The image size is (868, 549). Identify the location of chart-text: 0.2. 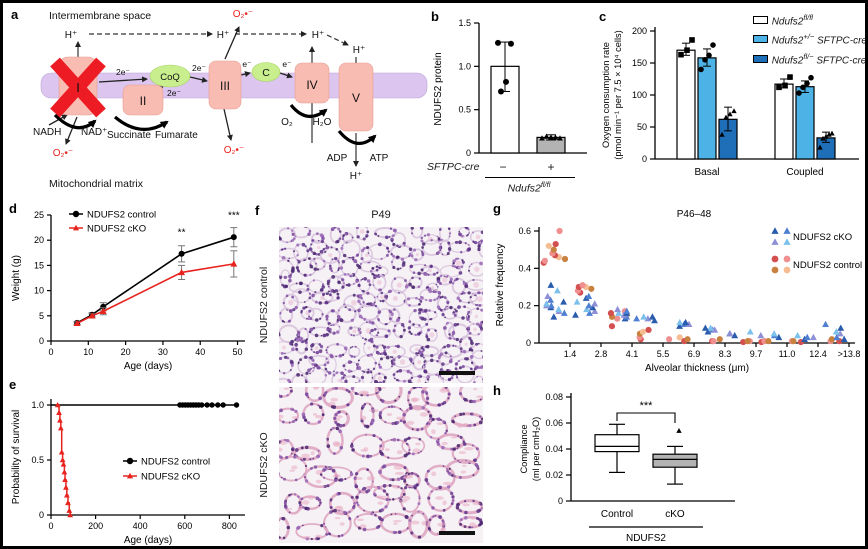
(524, 306).